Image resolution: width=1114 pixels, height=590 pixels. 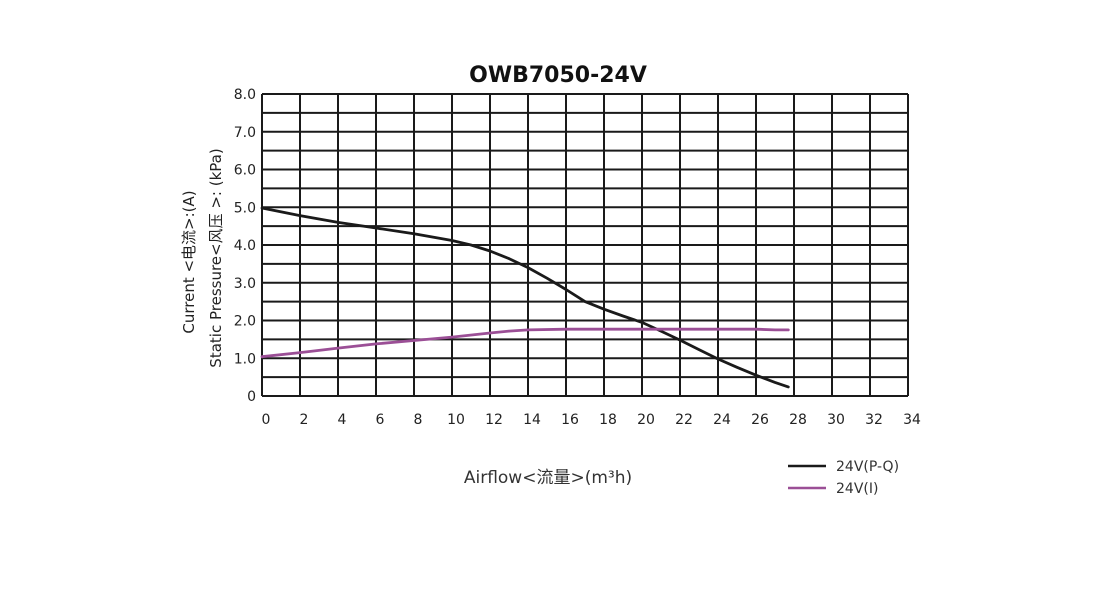 I want to click on x-tick-label: 8, so click(x=418, y=420).